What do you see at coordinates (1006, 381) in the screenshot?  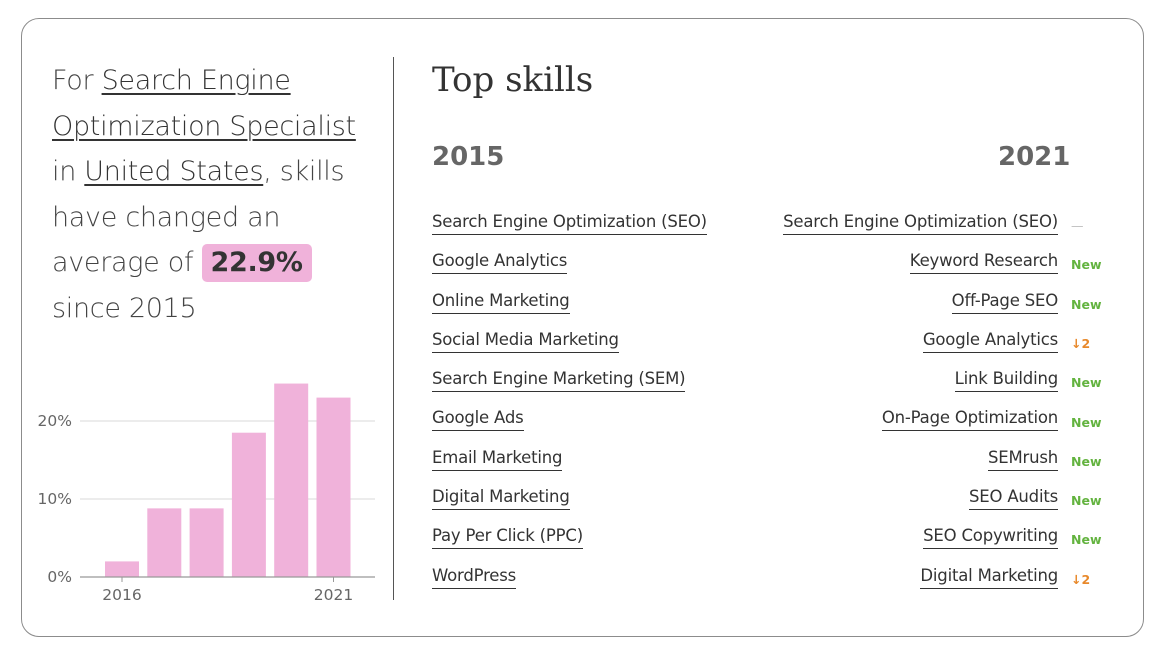 I see `skill-link: Link Building` at bounding box center [1006, 381].